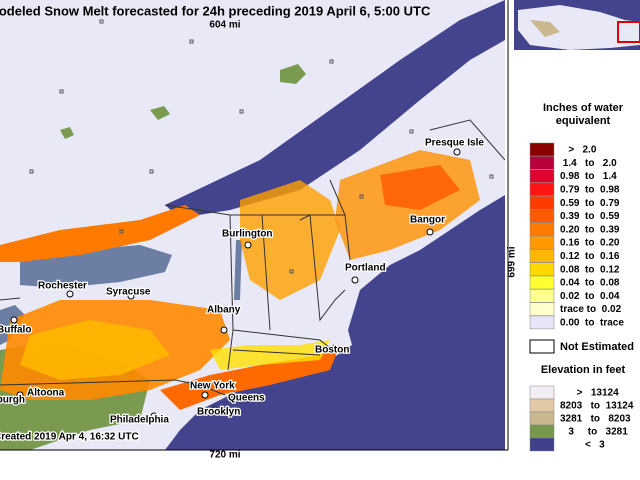 The width and height of the screenshot is (640, 480). Describe the element at coordinates (594, 432) in the screenshot. I see `legend-label: 3 to 3281` at that location.